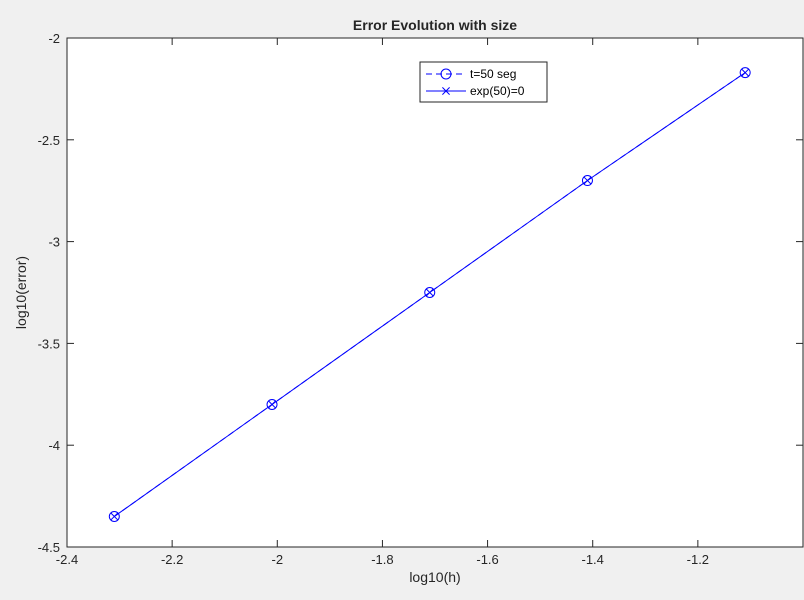 Image resolution: width=804 pixels, height=600 pixels. I want to click on chart-title: Error Evolution with size, so click(435, 25).